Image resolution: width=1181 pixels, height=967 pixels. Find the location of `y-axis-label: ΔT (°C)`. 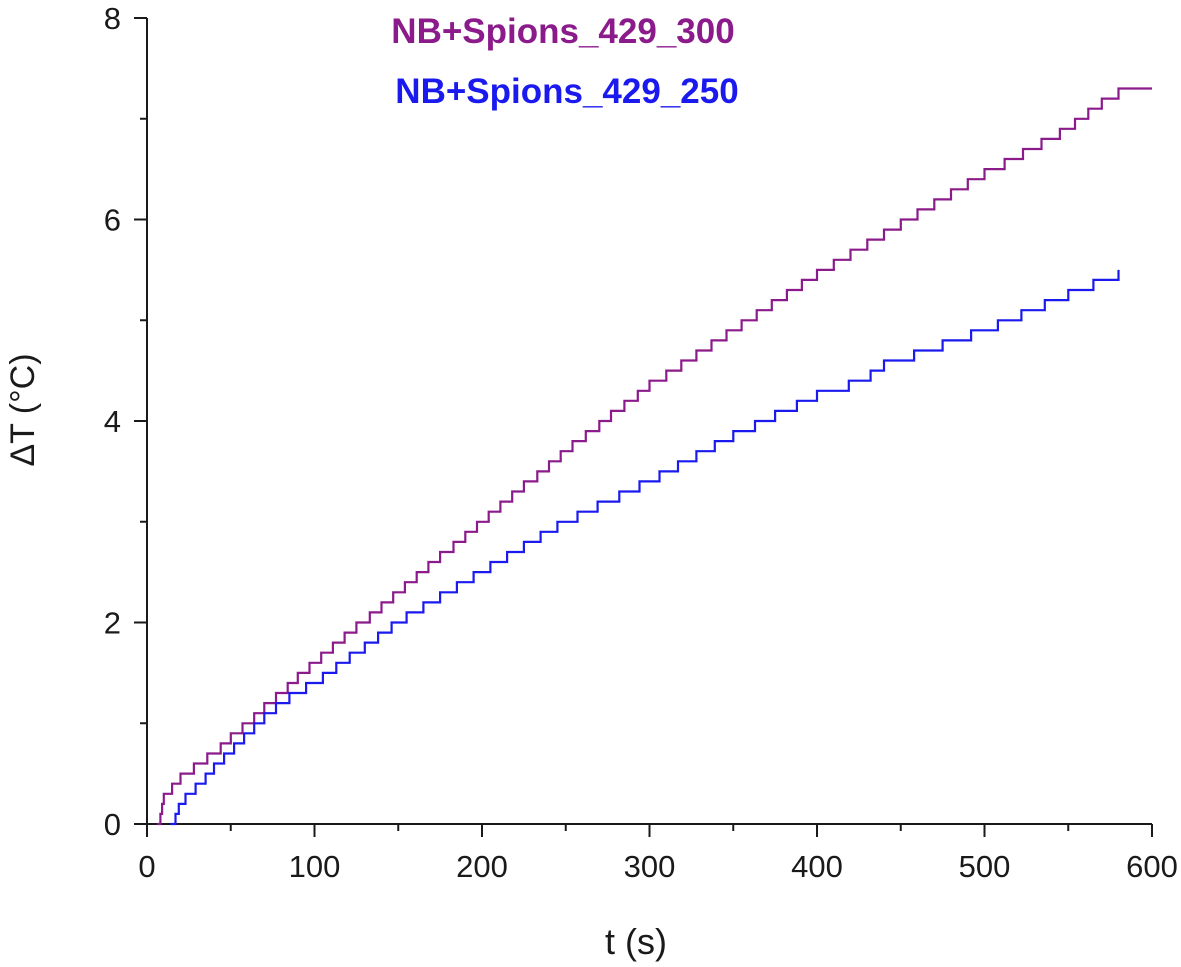

y-axis-label: ΔT (°C) is located at coordinates (23, 409).